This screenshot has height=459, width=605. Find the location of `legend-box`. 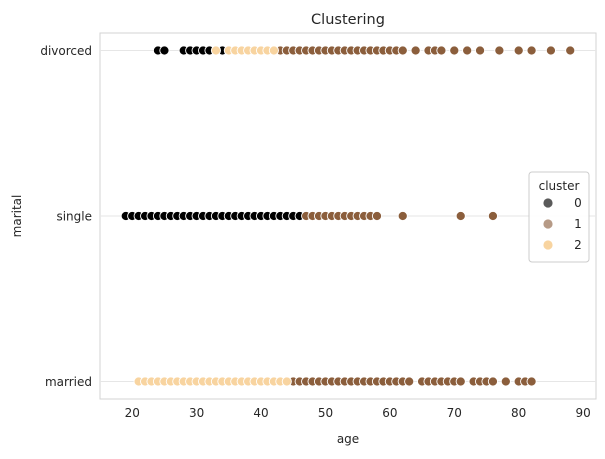

legend-box is located at coordinates (559, 217).